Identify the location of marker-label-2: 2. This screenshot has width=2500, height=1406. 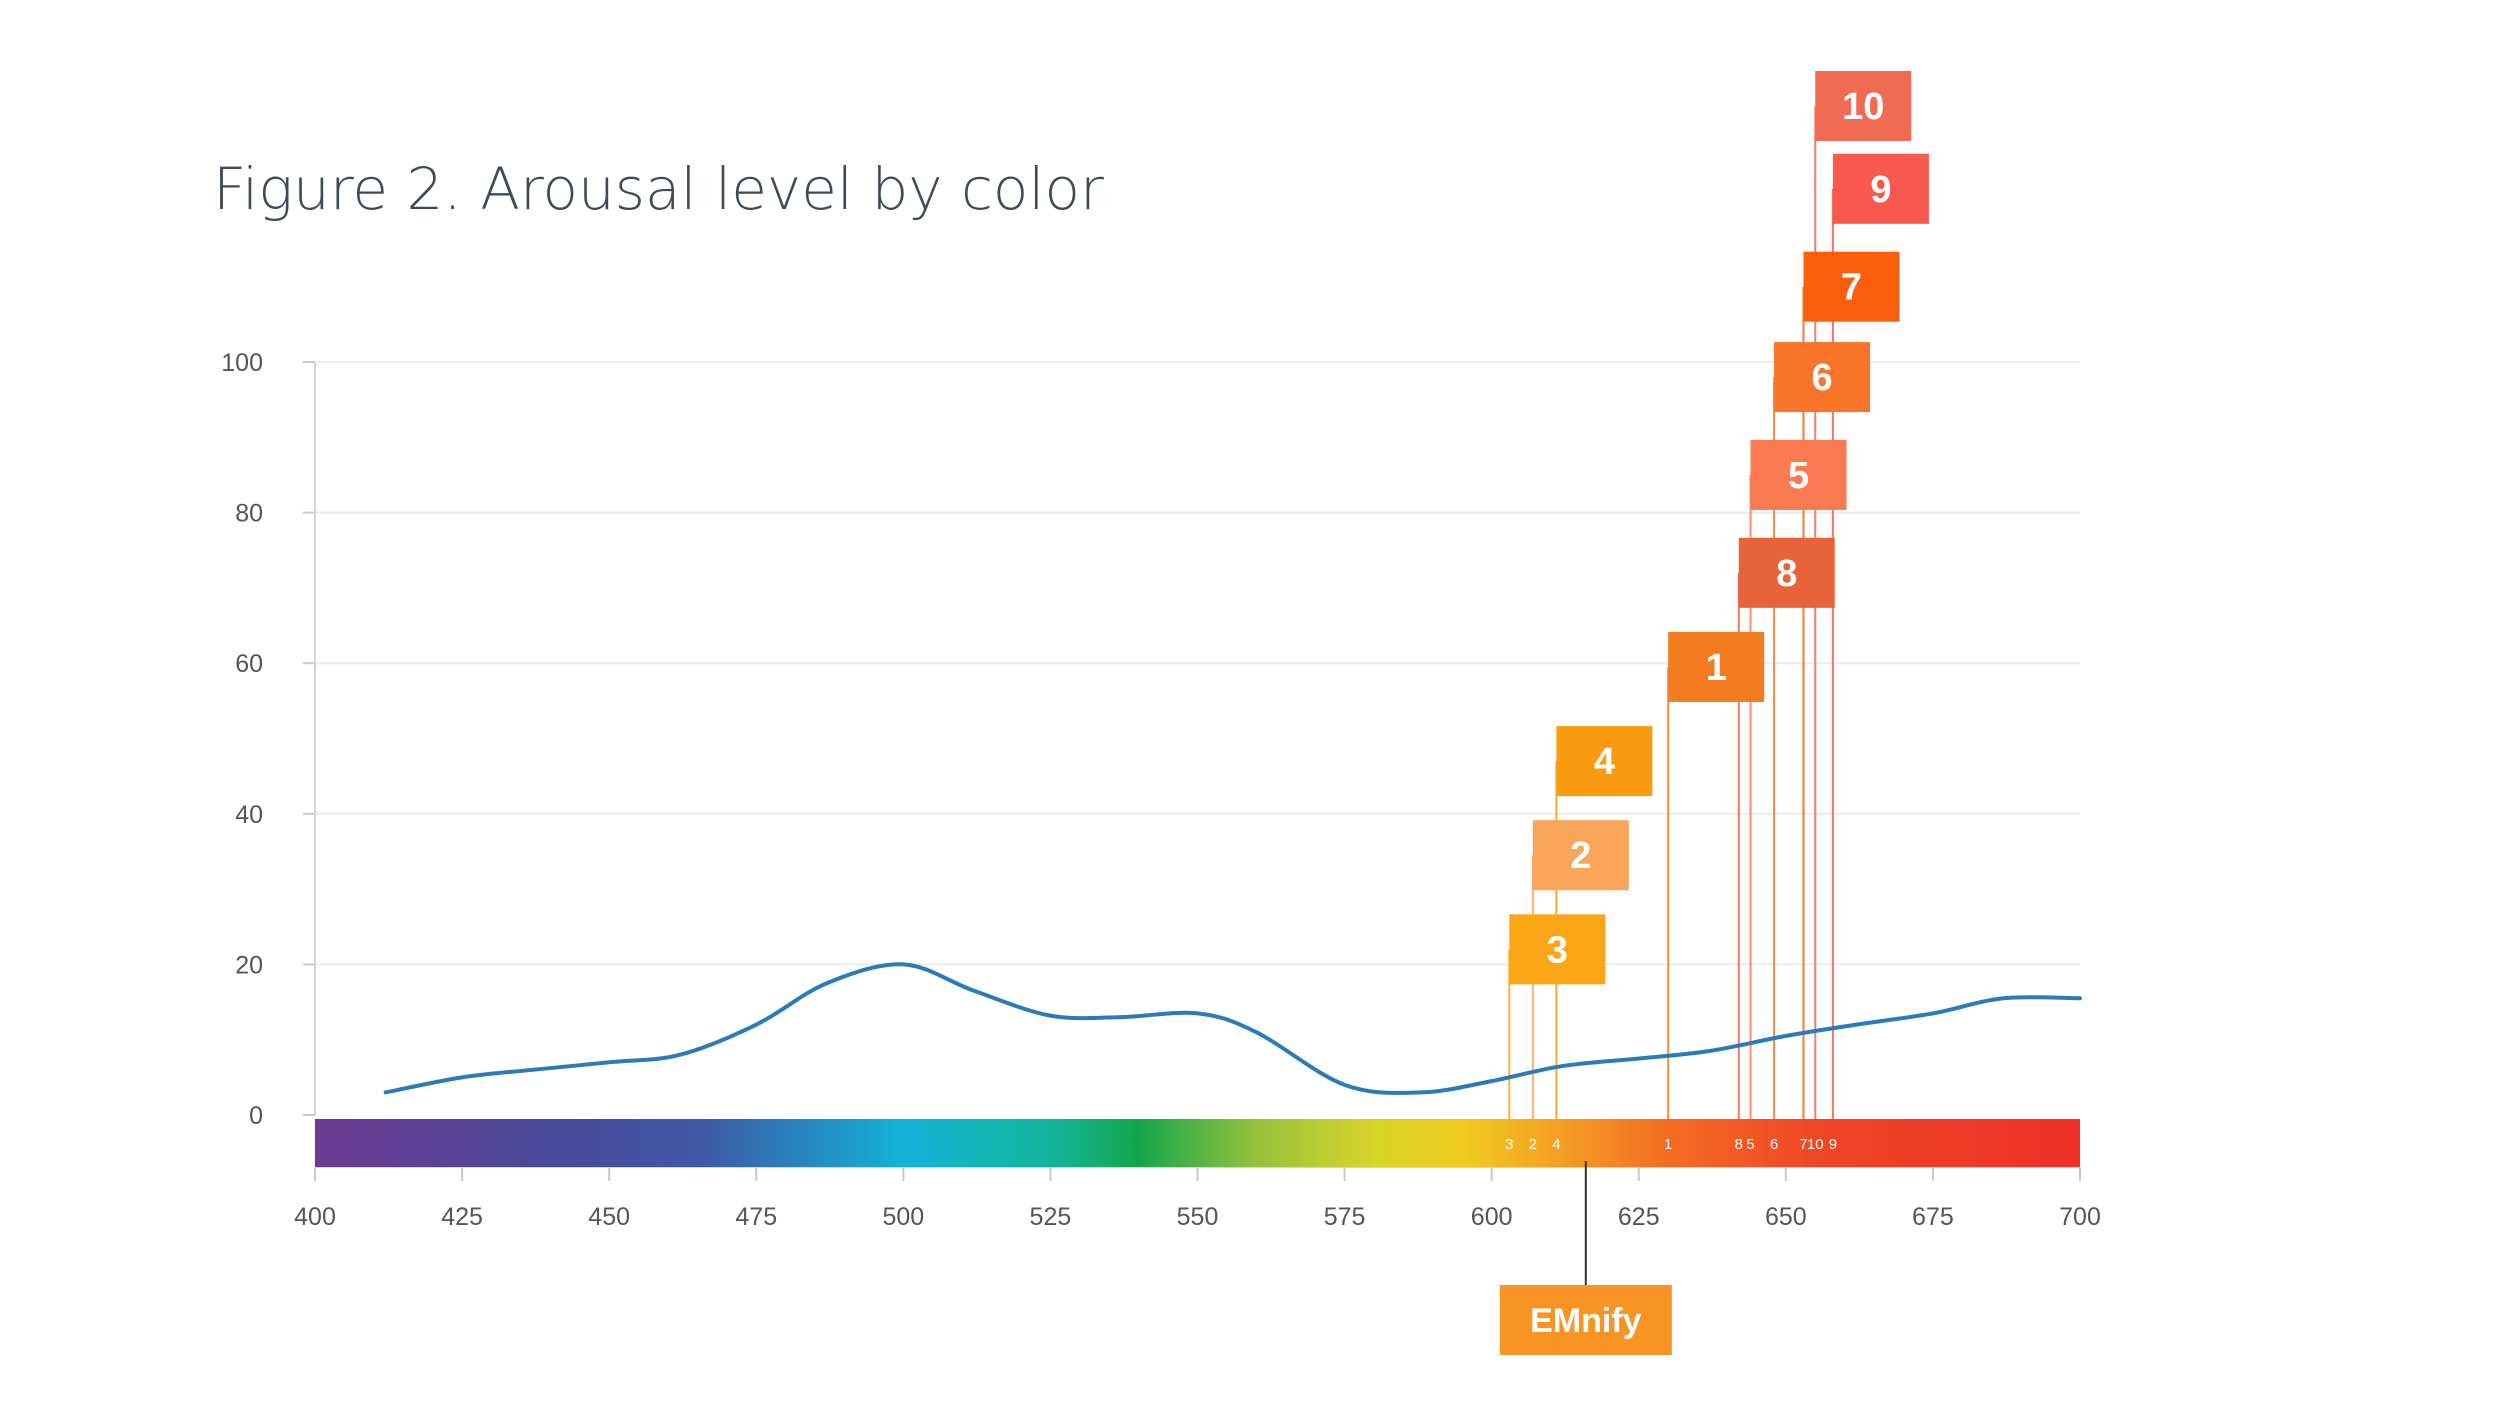
(1580, 856).